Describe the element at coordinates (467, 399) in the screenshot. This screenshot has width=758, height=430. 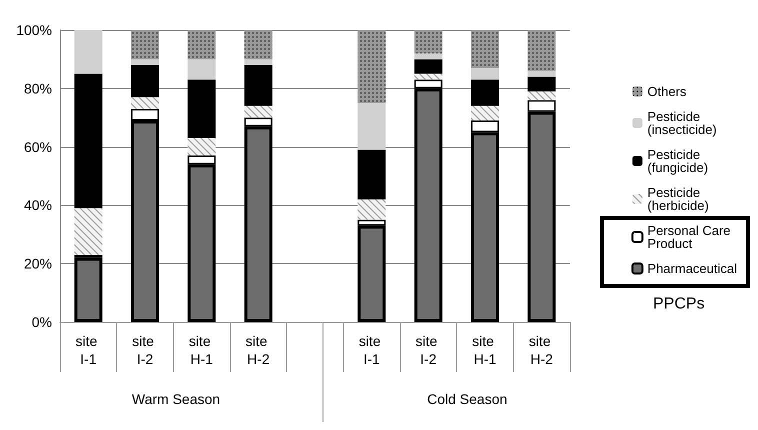
I see `text: Cold Season` at that location.